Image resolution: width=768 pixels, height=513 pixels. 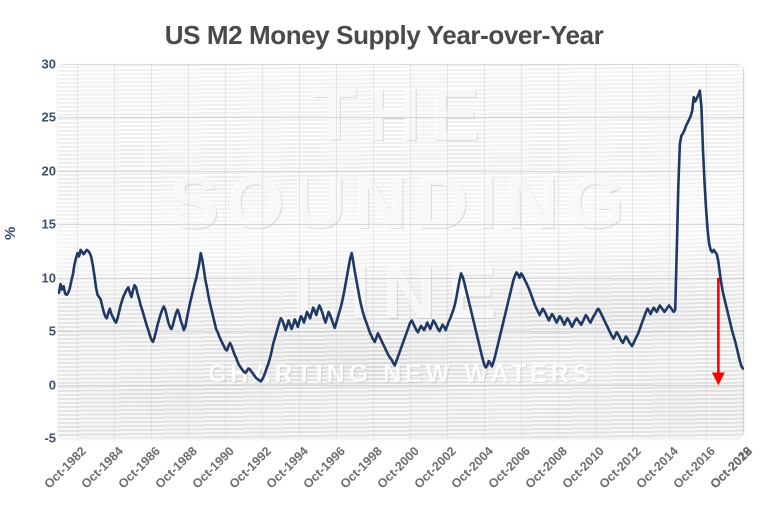 What do you see at coordinates (559, 251) in the screenshot?
I see `gridline-x-Oct-2008` at bounding box center [559, 251].